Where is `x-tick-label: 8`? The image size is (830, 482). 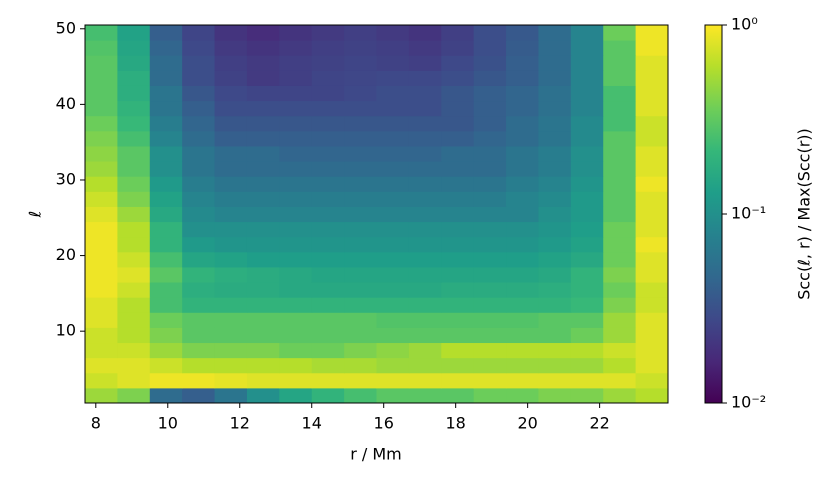
x-tick-label: 8 is located at coordinates (96, 423).